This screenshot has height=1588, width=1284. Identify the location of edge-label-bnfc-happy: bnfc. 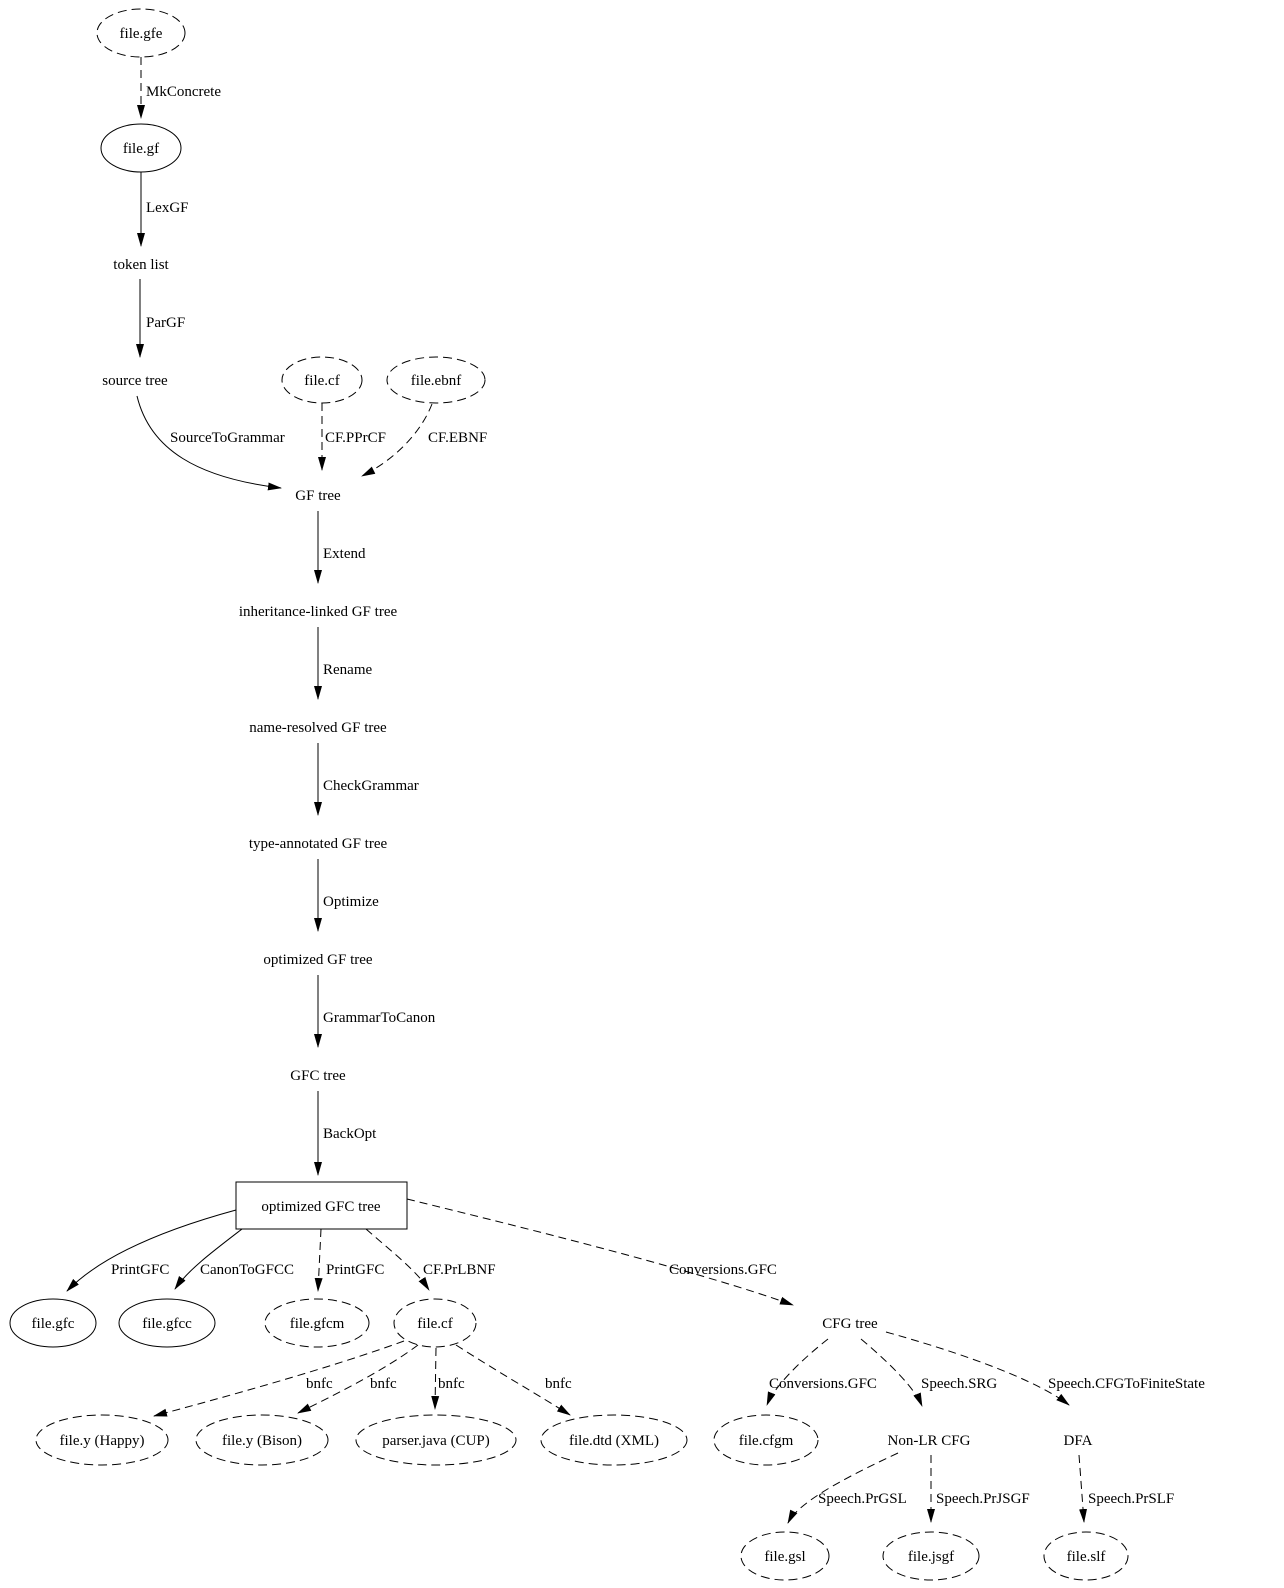
(319, 1384).